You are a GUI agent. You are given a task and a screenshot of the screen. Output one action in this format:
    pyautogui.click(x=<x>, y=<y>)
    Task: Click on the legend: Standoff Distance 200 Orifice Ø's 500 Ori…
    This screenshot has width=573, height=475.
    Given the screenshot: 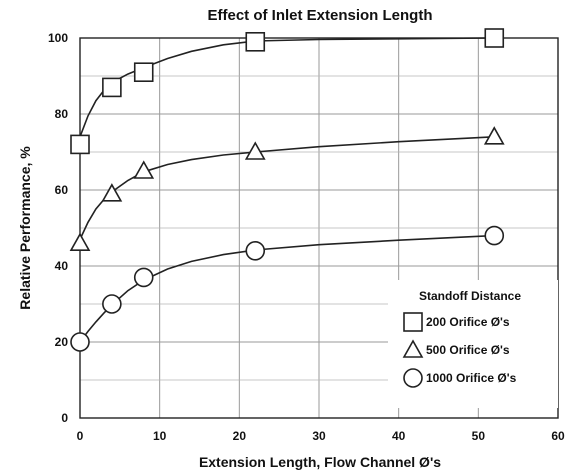 What is the action you would take?
    pyautogui.click(x=473, y=344)
    